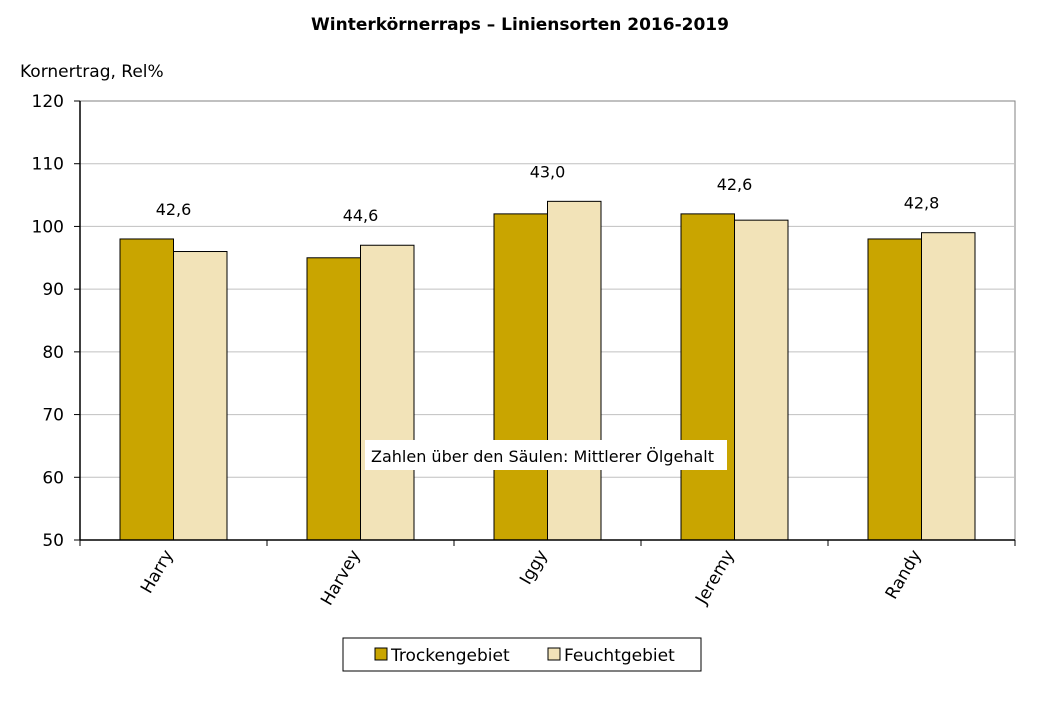 The width and height of the screenshot is (1040, 720). Describe the element at coordinates (450, 656) in the screenshot. I see `legend-label-trockengebiet: Trockengebiet` at that location.